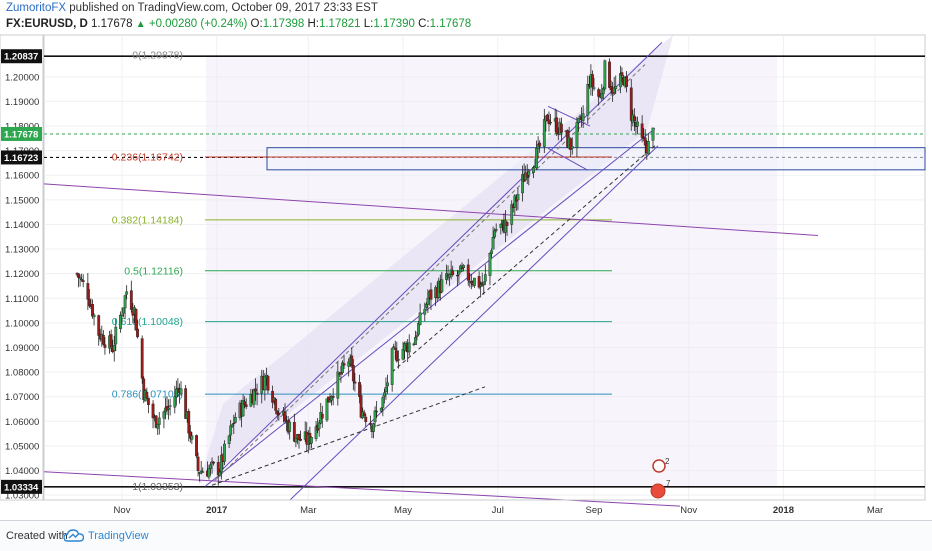  Describe the element at coordinates (22, 200) in the screenshot. I see `y-tick-label: 1.15000` at that location.